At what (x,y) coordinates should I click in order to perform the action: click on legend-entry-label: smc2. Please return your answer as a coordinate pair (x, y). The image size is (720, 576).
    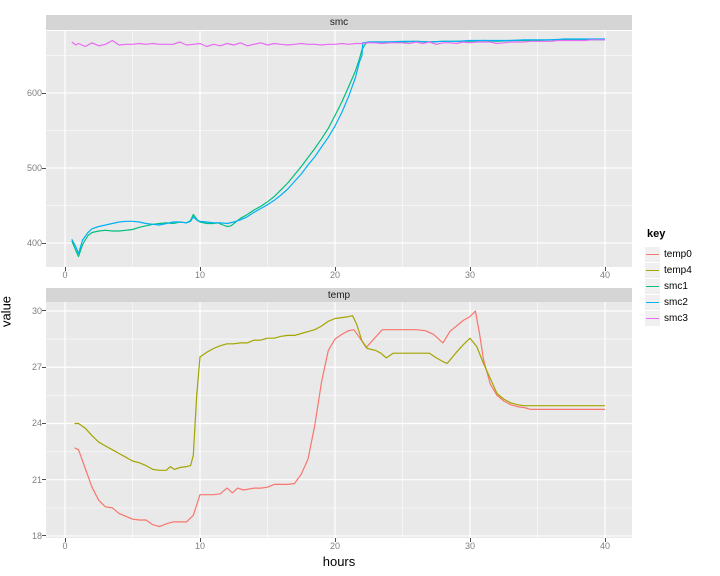
    Looking at the image, I should click on (676, 302).